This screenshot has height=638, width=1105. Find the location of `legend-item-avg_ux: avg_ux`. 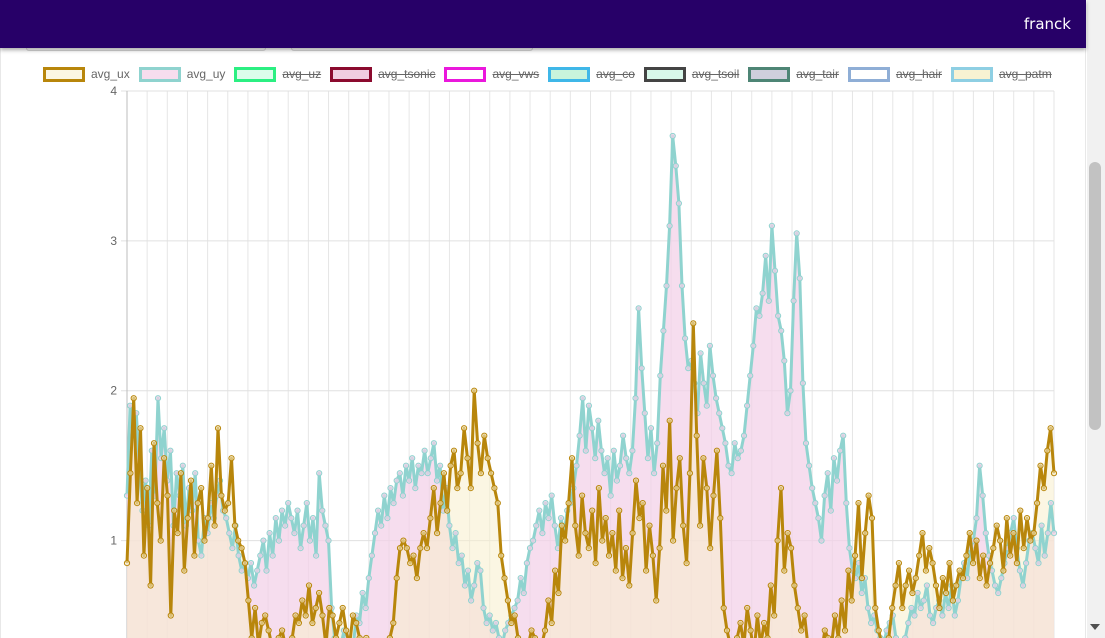

legend-item-avg_ux: avg_ux is located at coordinates (86, 74).